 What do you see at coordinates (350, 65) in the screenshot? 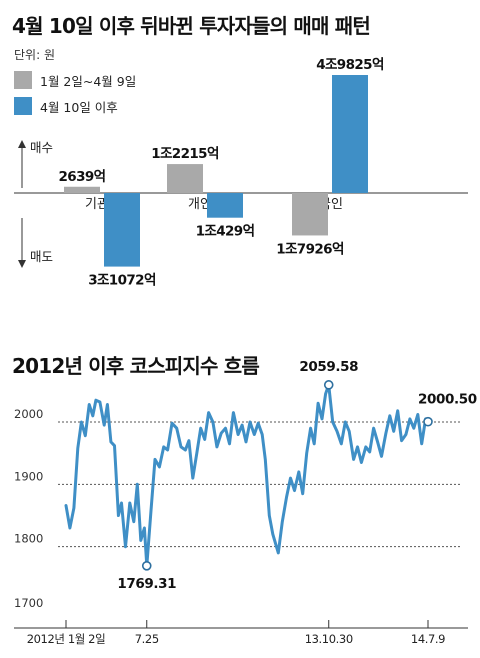
I see `bar-value-label: 4조9825억` at bounding box center [350, 65].